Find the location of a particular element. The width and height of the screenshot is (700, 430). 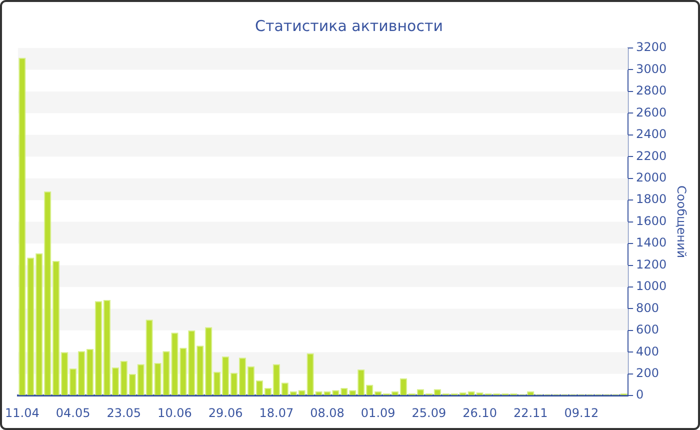

y-tick-label: 400 is located at coordinates (647, 351).